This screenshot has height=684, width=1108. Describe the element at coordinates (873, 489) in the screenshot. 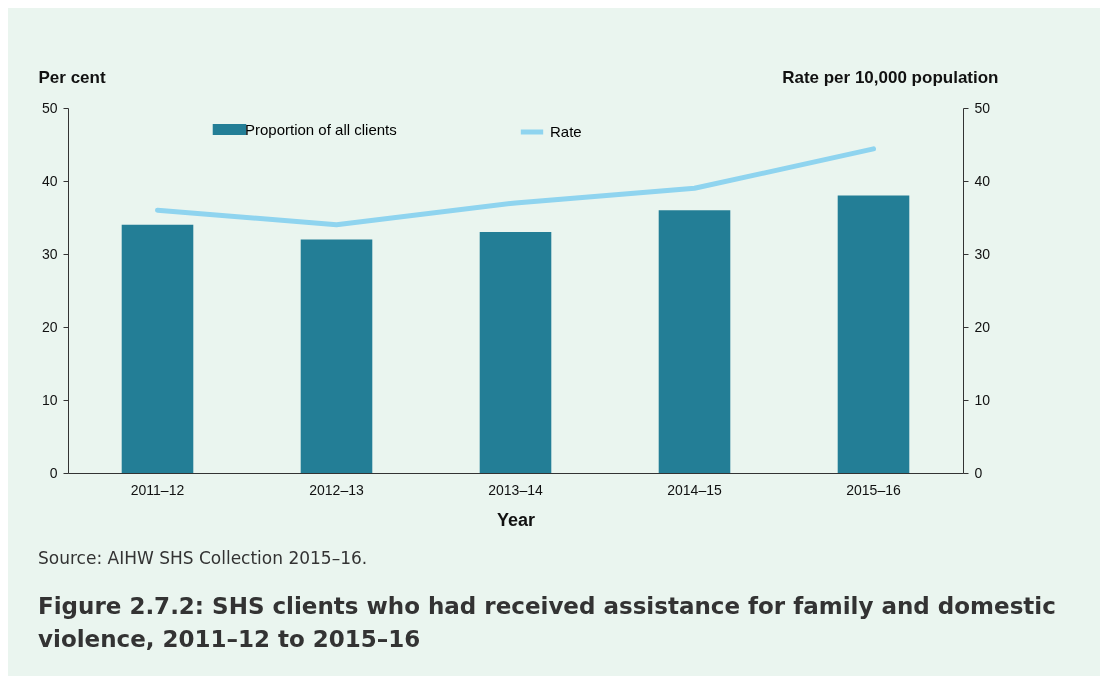

I see `x-tick-label: 2015–16` at that location.